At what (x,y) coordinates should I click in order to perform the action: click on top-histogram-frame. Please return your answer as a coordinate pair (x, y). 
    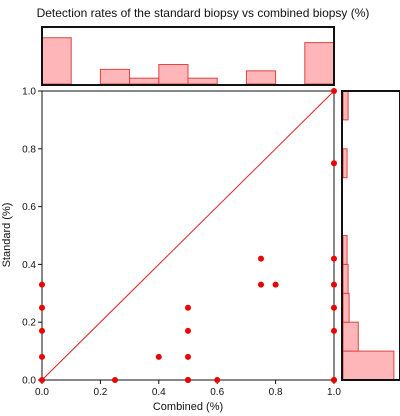
    Looking at the image, I should click on (188, 56).